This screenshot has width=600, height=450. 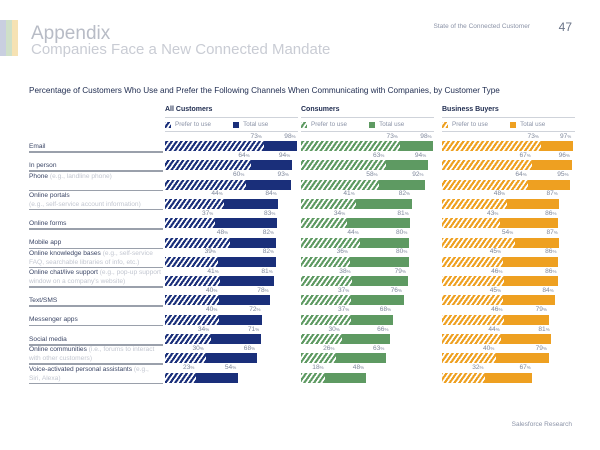 What do you see at coordinates (487, 348) in the screenshot?
I see `label-prefer-value: 40` at bounding box center [487, 348].